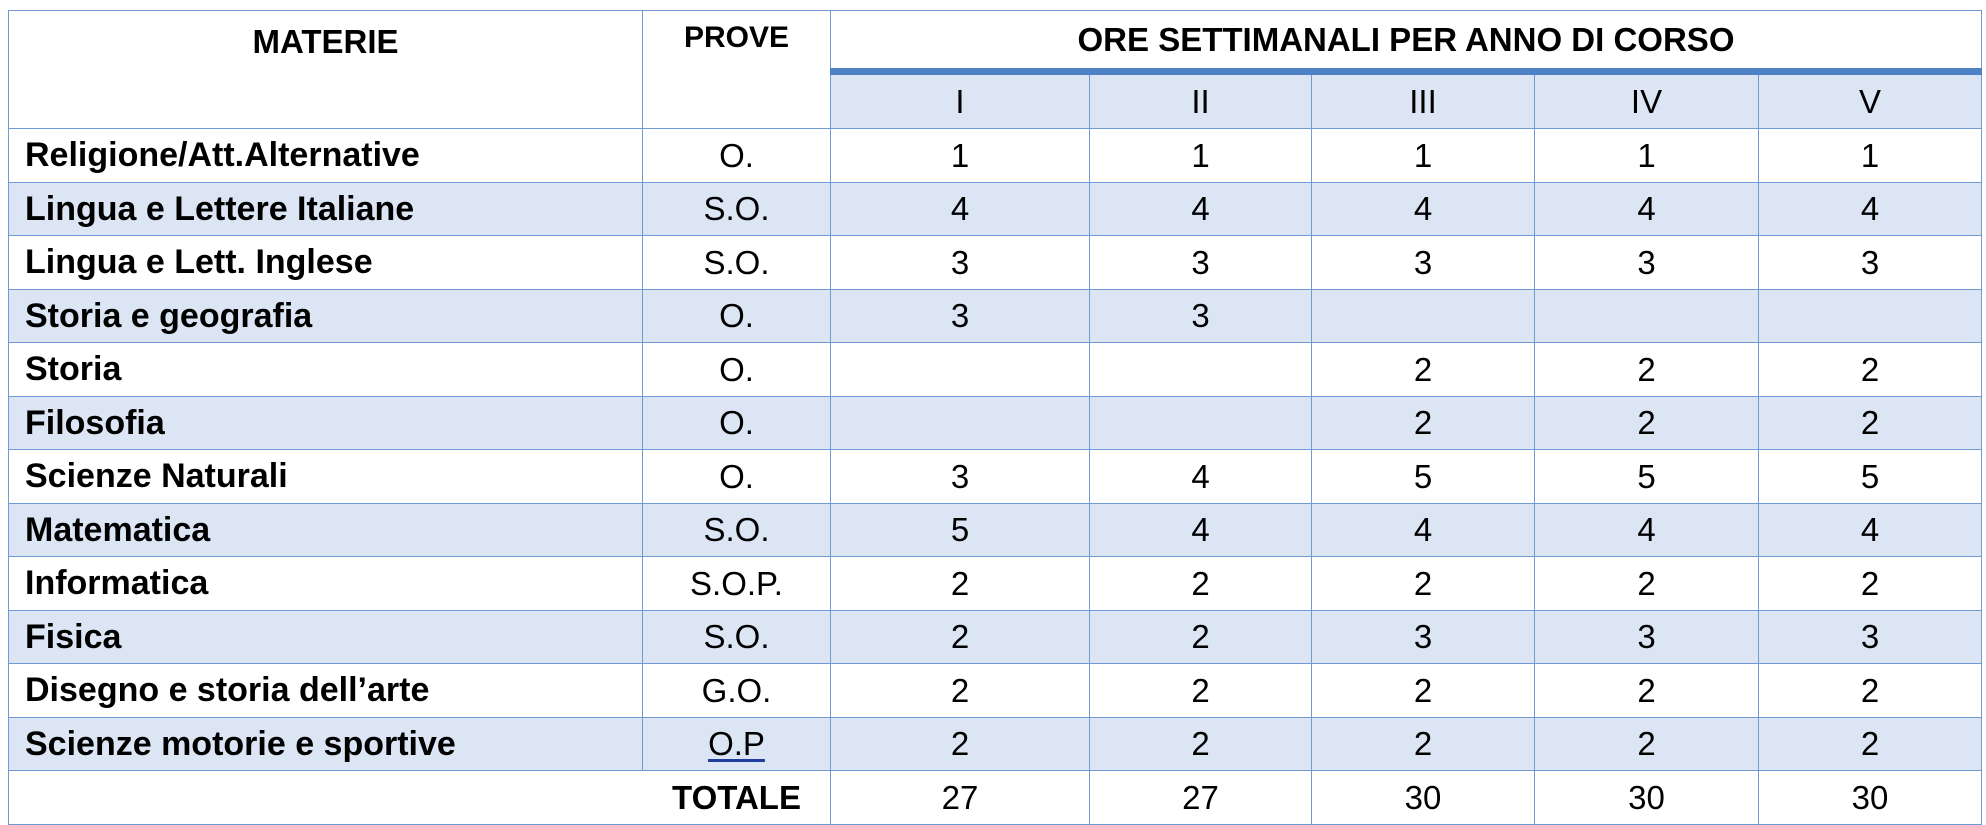 This screenshot has width=1986, height=825. What do you see at coordinates (736, 583) in the screenshot?
I see `prove-cell: S.O.P.` at bounding box center [736, 583].